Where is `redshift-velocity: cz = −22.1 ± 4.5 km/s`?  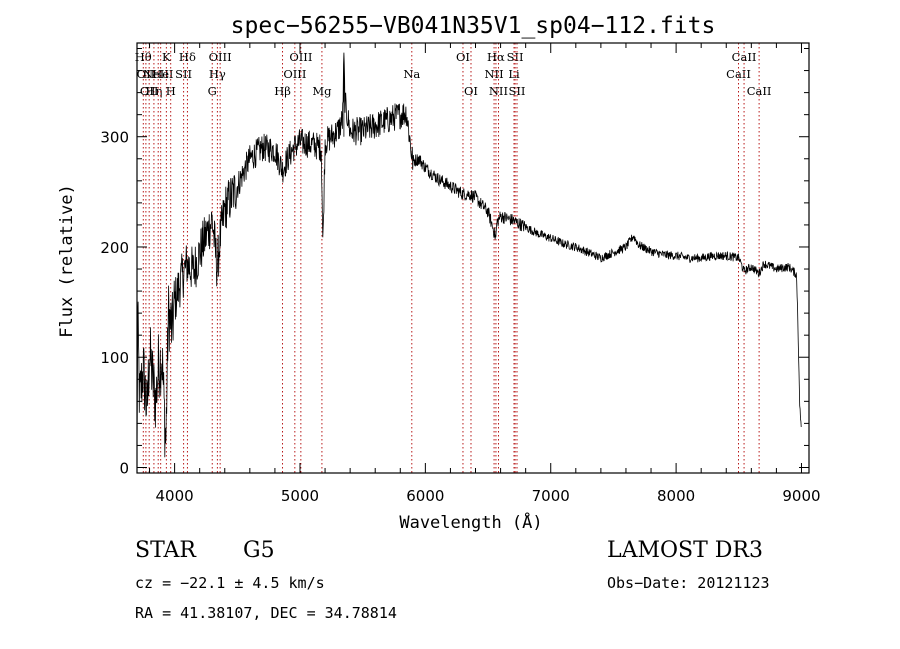
redshift-velocity: cz = −22.1 ± 4.5 km/s is located at coordinates (230, 583).